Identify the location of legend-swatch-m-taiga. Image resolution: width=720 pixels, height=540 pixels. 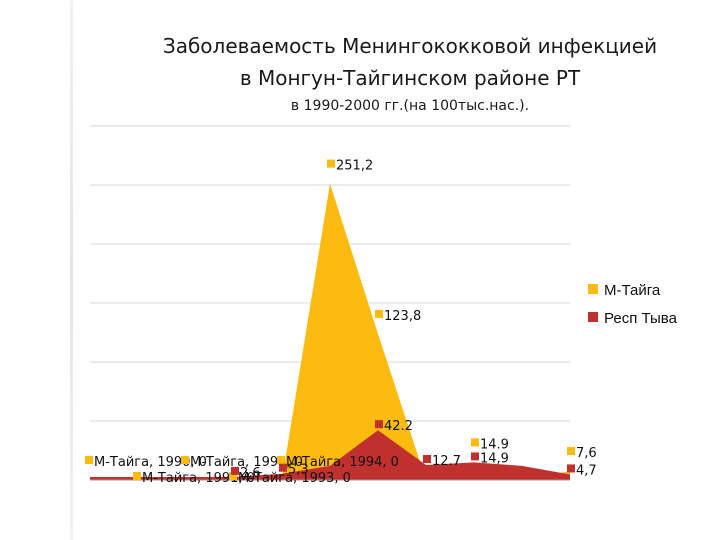
(593, 289).